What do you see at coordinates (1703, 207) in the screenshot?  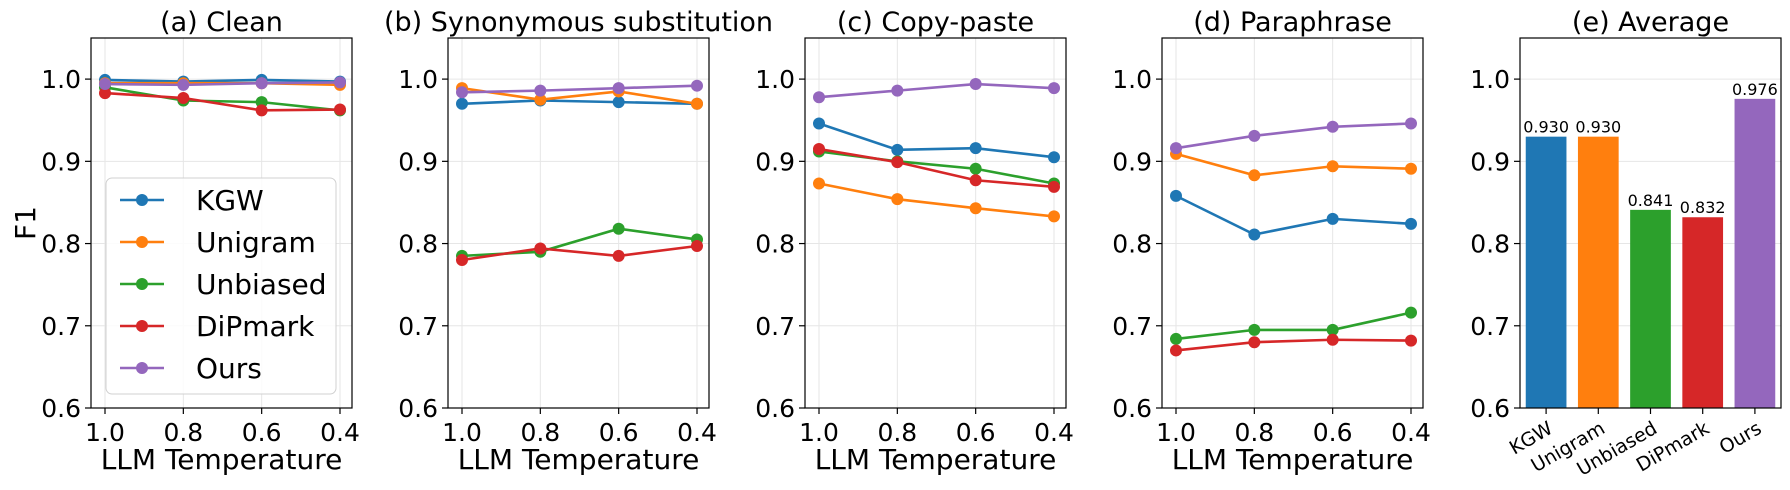 I see `bar-value-label: 0.832` at bounding box center [1703, 207].